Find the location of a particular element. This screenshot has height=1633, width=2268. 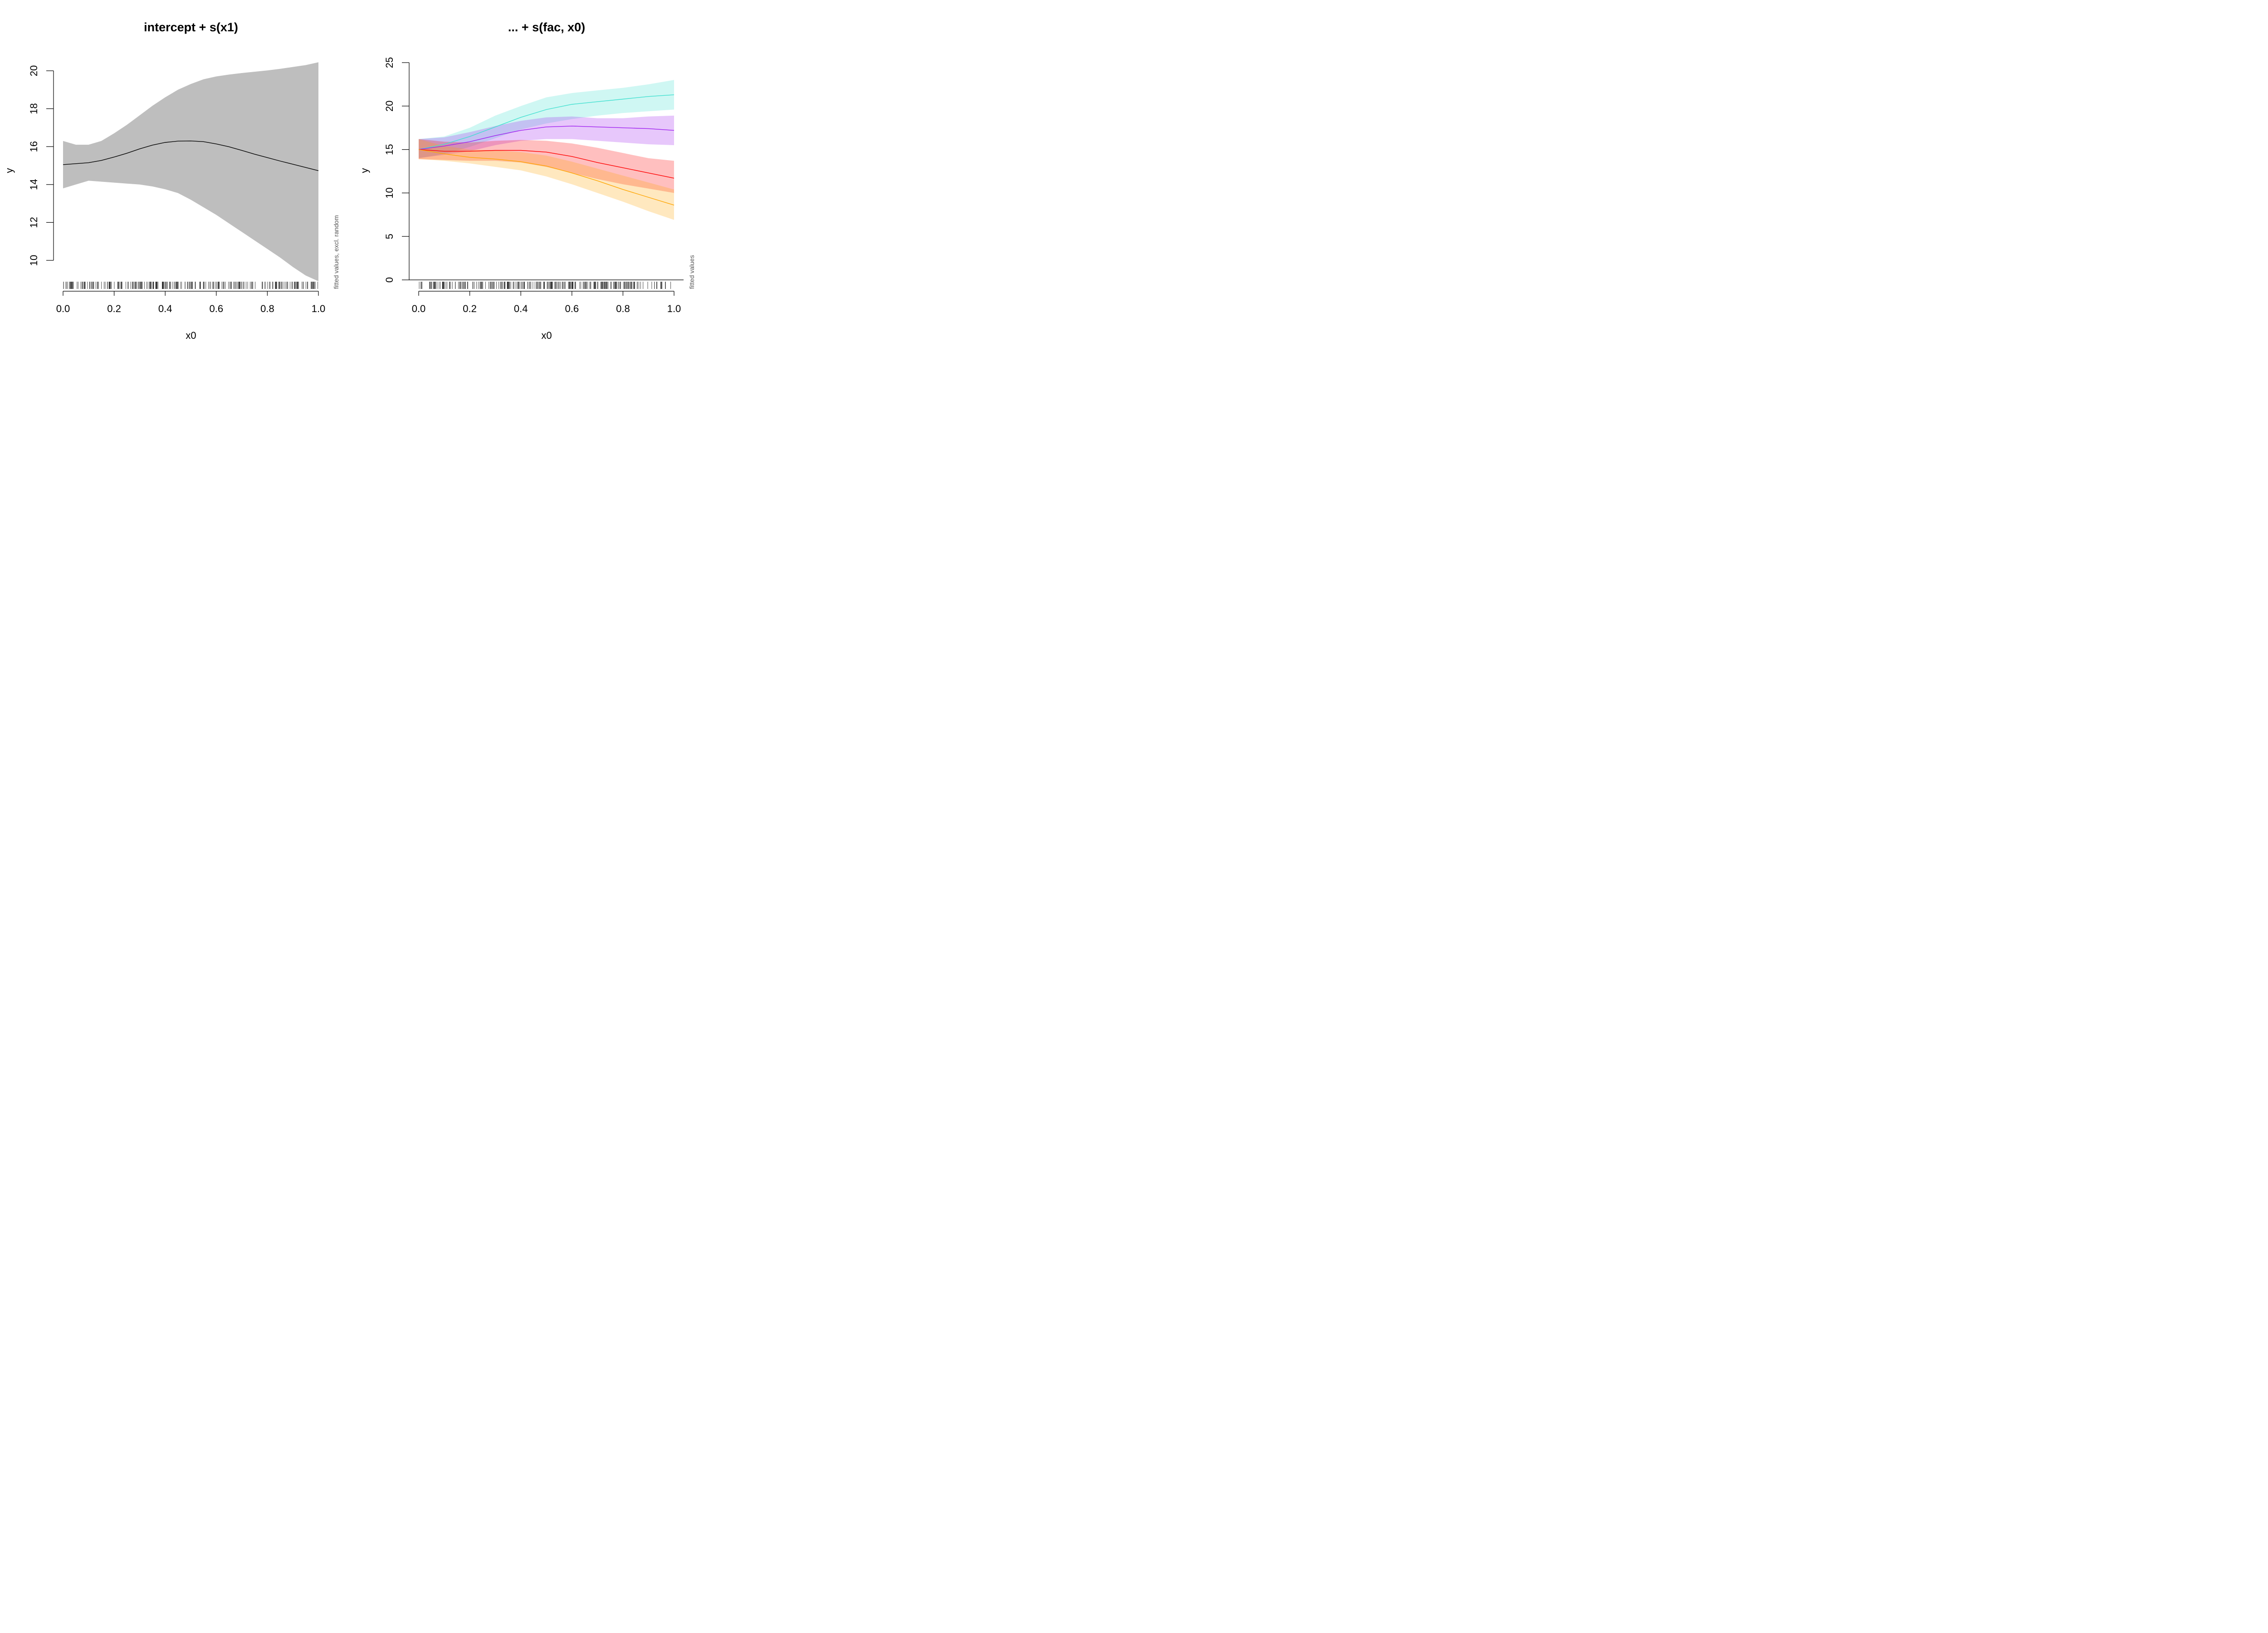

y-tick-label: 25 is located at coordinates (390, 62).